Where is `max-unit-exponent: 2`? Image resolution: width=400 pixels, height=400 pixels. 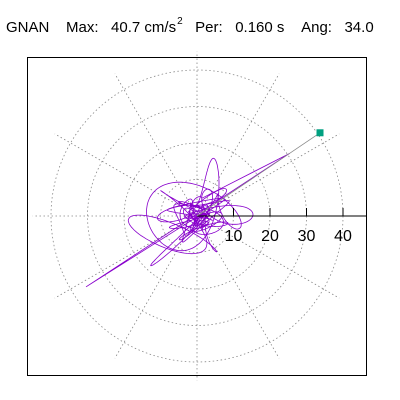 max-unit-exponent: 2 is located at coordinates (180, 21).